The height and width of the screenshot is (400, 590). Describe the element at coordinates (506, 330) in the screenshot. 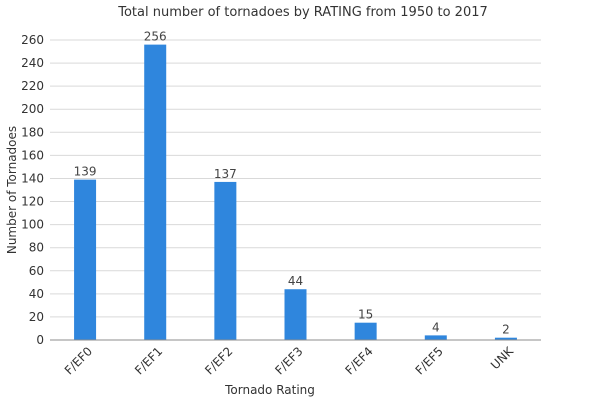

I see `data-label: 2` at that location.